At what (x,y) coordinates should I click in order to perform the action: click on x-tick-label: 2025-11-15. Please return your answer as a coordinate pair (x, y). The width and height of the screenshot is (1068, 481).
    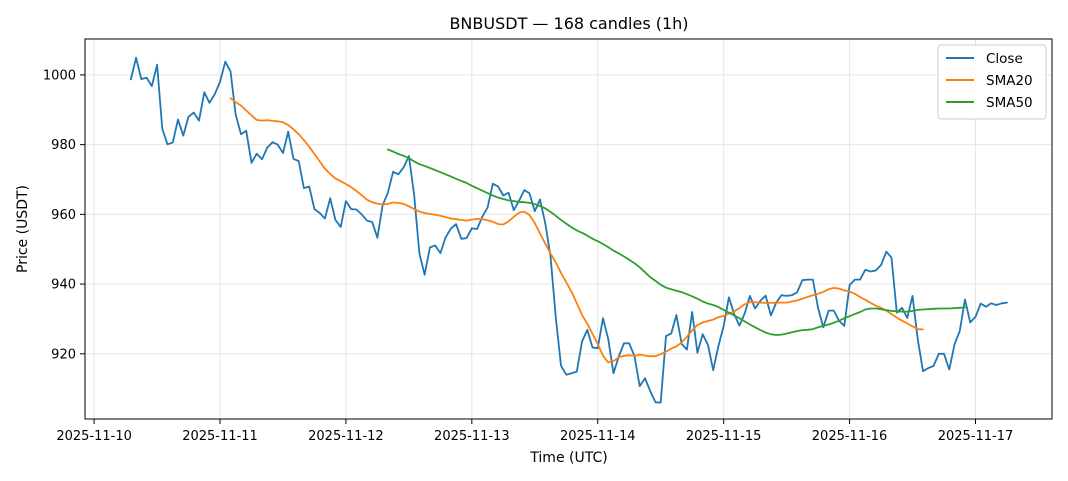
    Looking at the image, I should click on (724, 436).